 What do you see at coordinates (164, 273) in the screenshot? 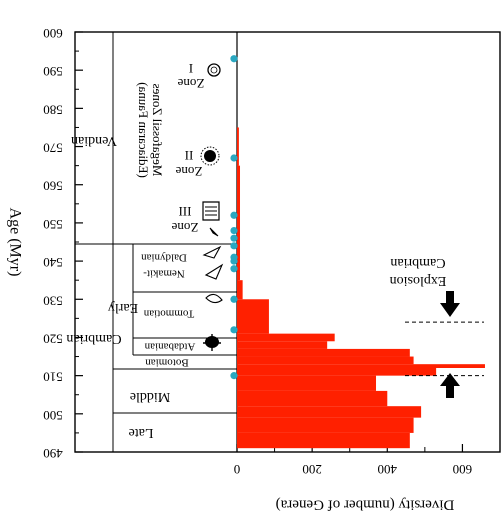
I see `stage-label-nemakit: Nemakit-` at bounding box center [164, 273].